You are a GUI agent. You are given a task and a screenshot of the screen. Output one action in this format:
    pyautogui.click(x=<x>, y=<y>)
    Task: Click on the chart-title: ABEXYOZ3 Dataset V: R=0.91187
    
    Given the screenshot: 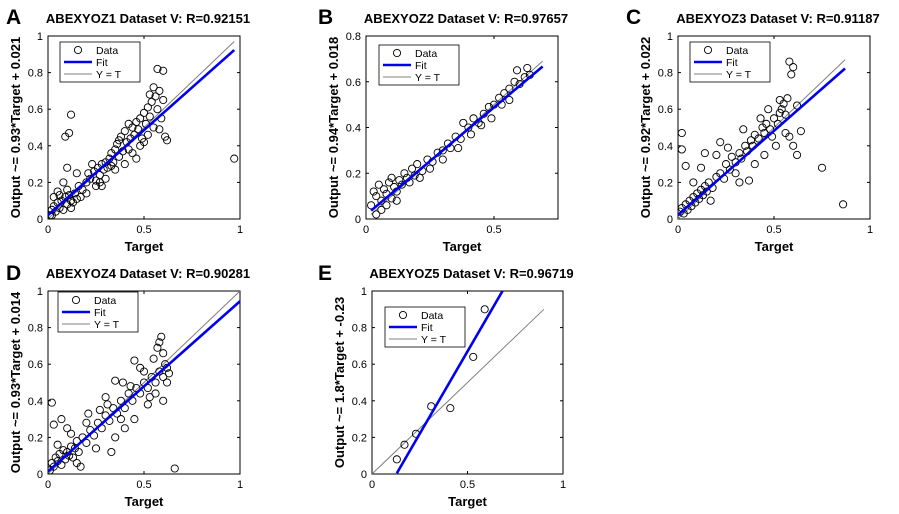 What is the action you would take?
    pyautogui.click(x=777, y=18)
    